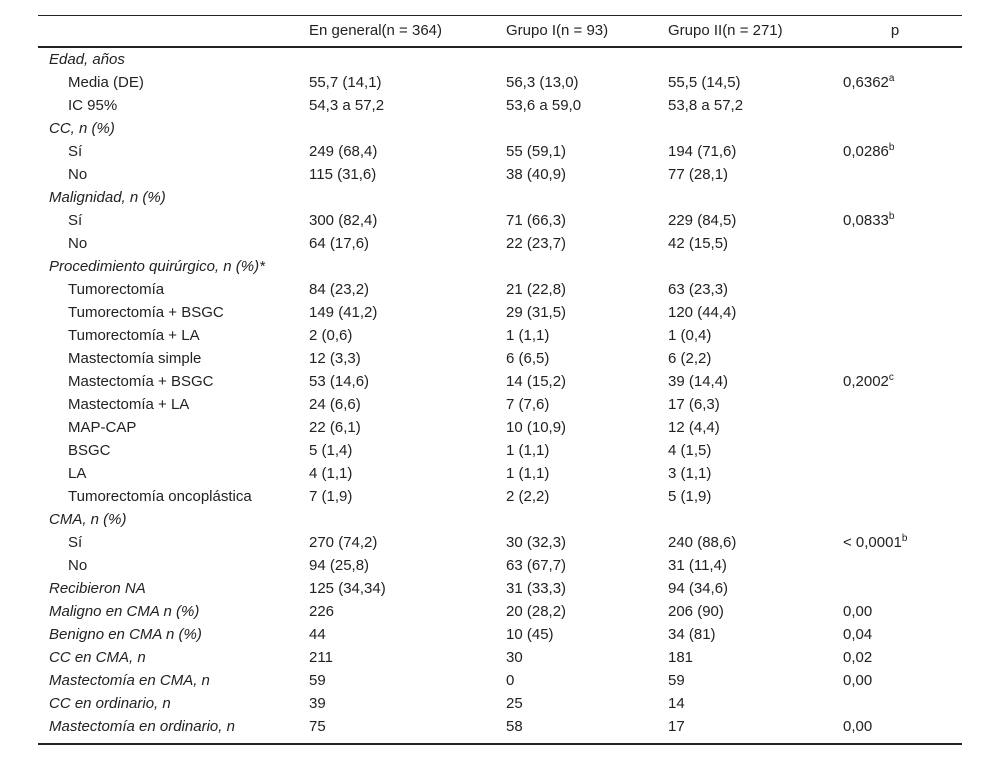 The height and width of the screenshot is (760, 1000). What do you see at coordinates (681, 657) in the screenshot?
I see `cell: 181` at bounding box center [681, 657].